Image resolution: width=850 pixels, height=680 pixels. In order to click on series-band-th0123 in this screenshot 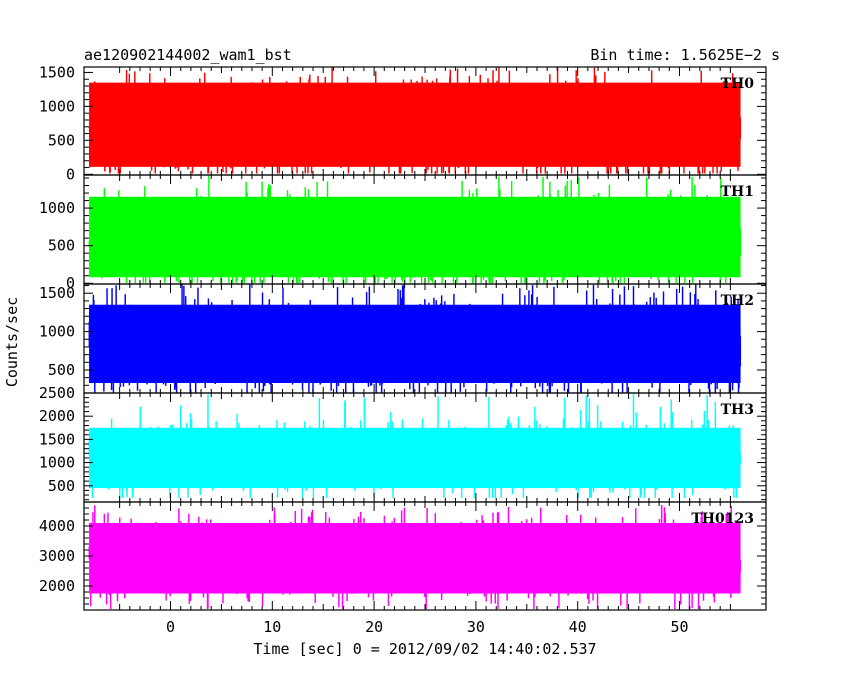, I will do `click(415, 558)`.